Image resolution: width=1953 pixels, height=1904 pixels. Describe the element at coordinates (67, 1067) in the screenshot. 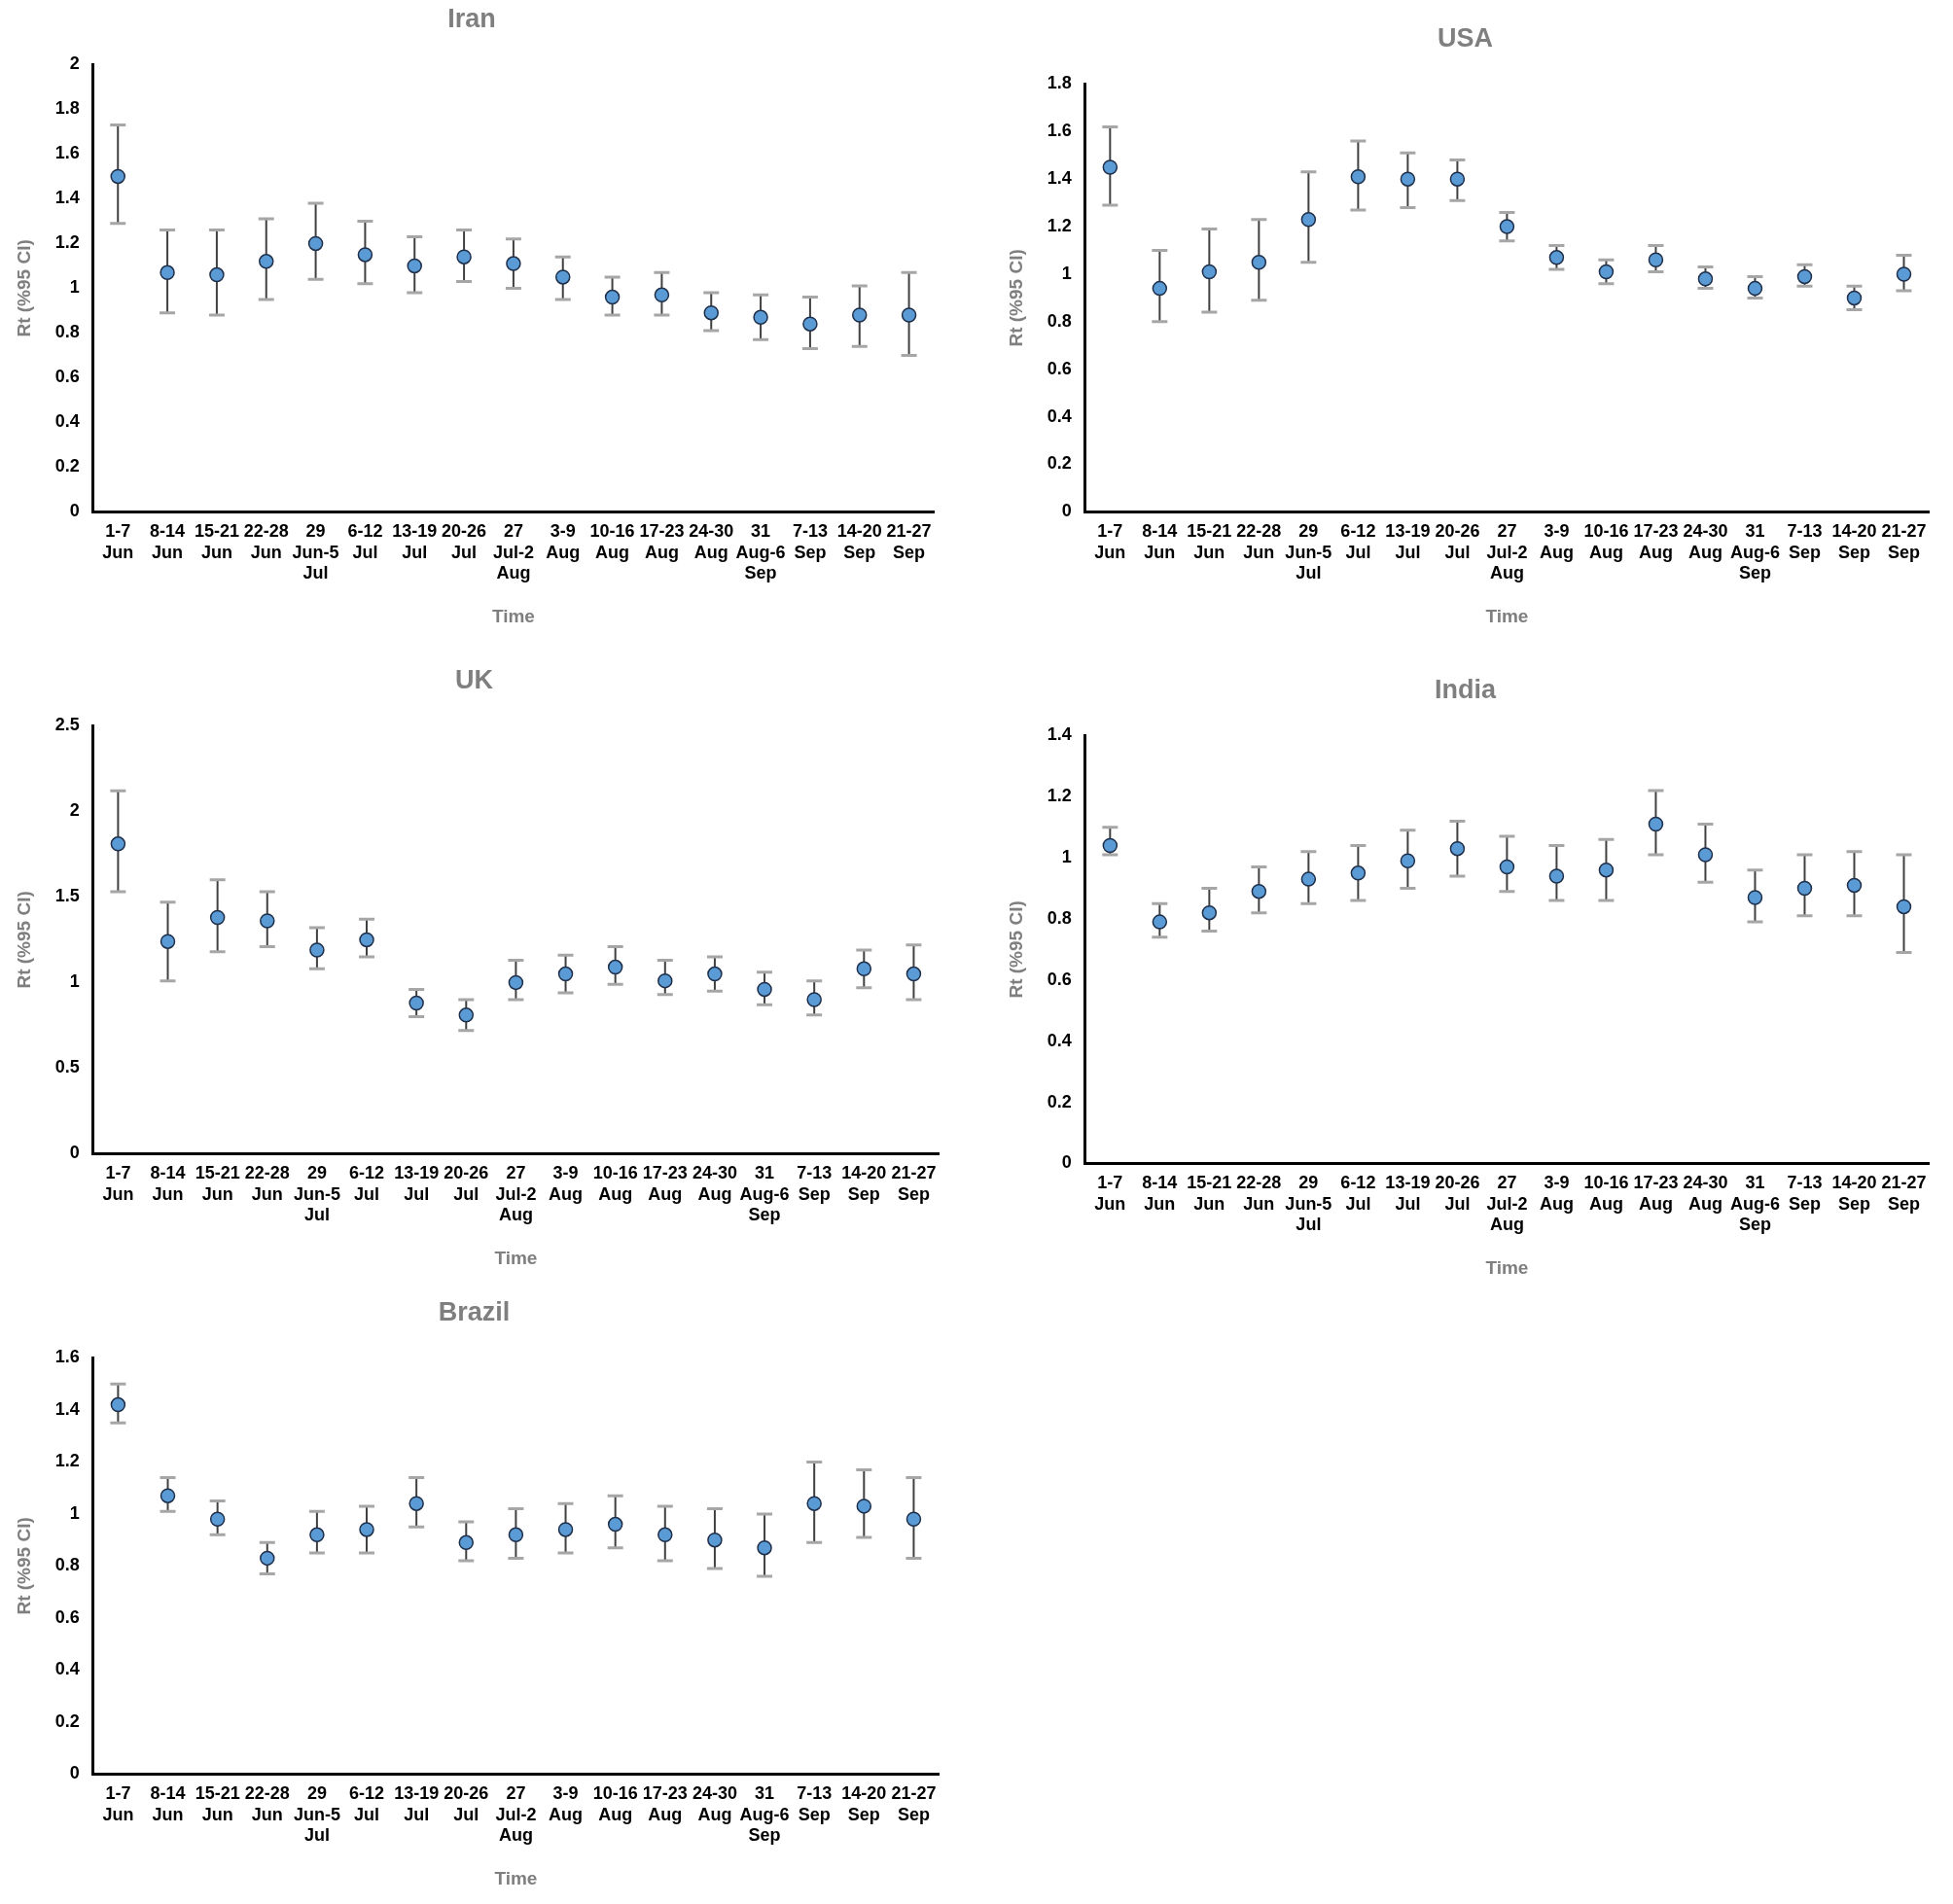

I see `y-tick-label: 0.5` at that location.